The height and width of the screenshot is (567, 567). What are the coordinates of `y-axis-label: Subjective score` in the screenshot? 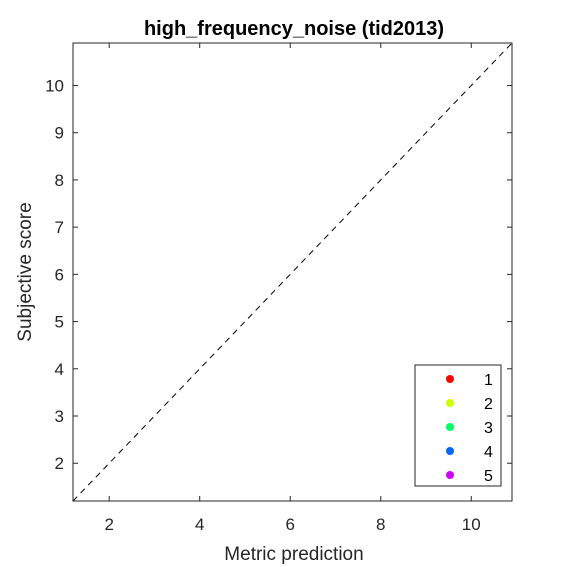 It's located at (25, 271).